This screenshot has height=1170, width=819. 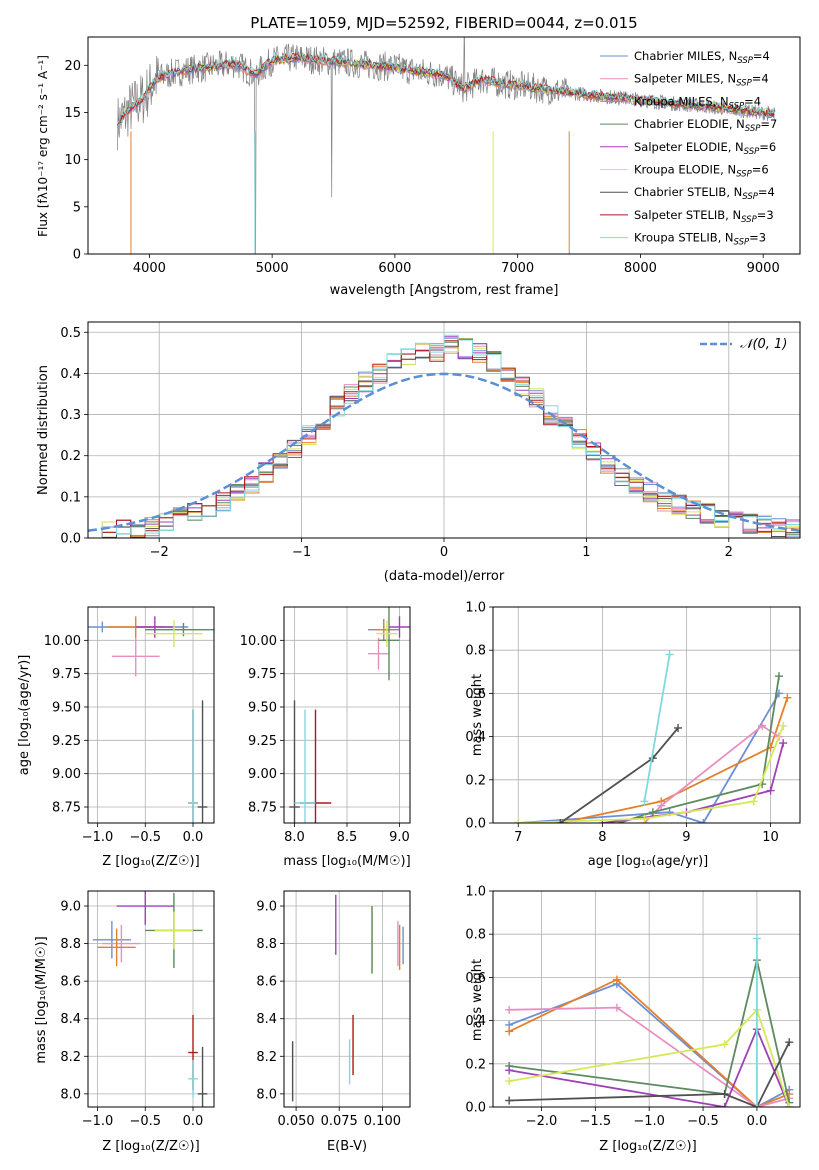 What do you see at coordinates (70, 944) in the screenshot?
I see `mass-vs-z-ytick-label: 8.8` at bounding box center [70, 944].